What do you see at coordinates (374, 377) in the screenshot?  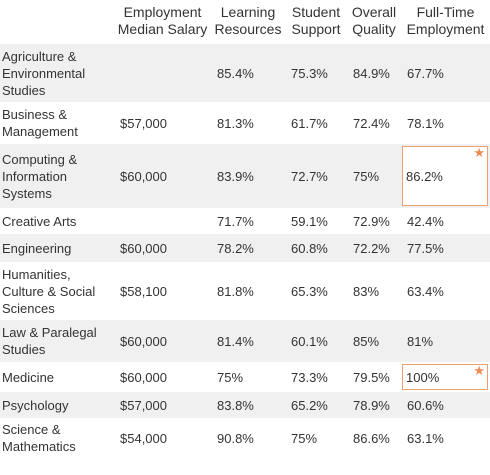 I see `quality-cell: 79.5%` at bounding box center [374, 377].